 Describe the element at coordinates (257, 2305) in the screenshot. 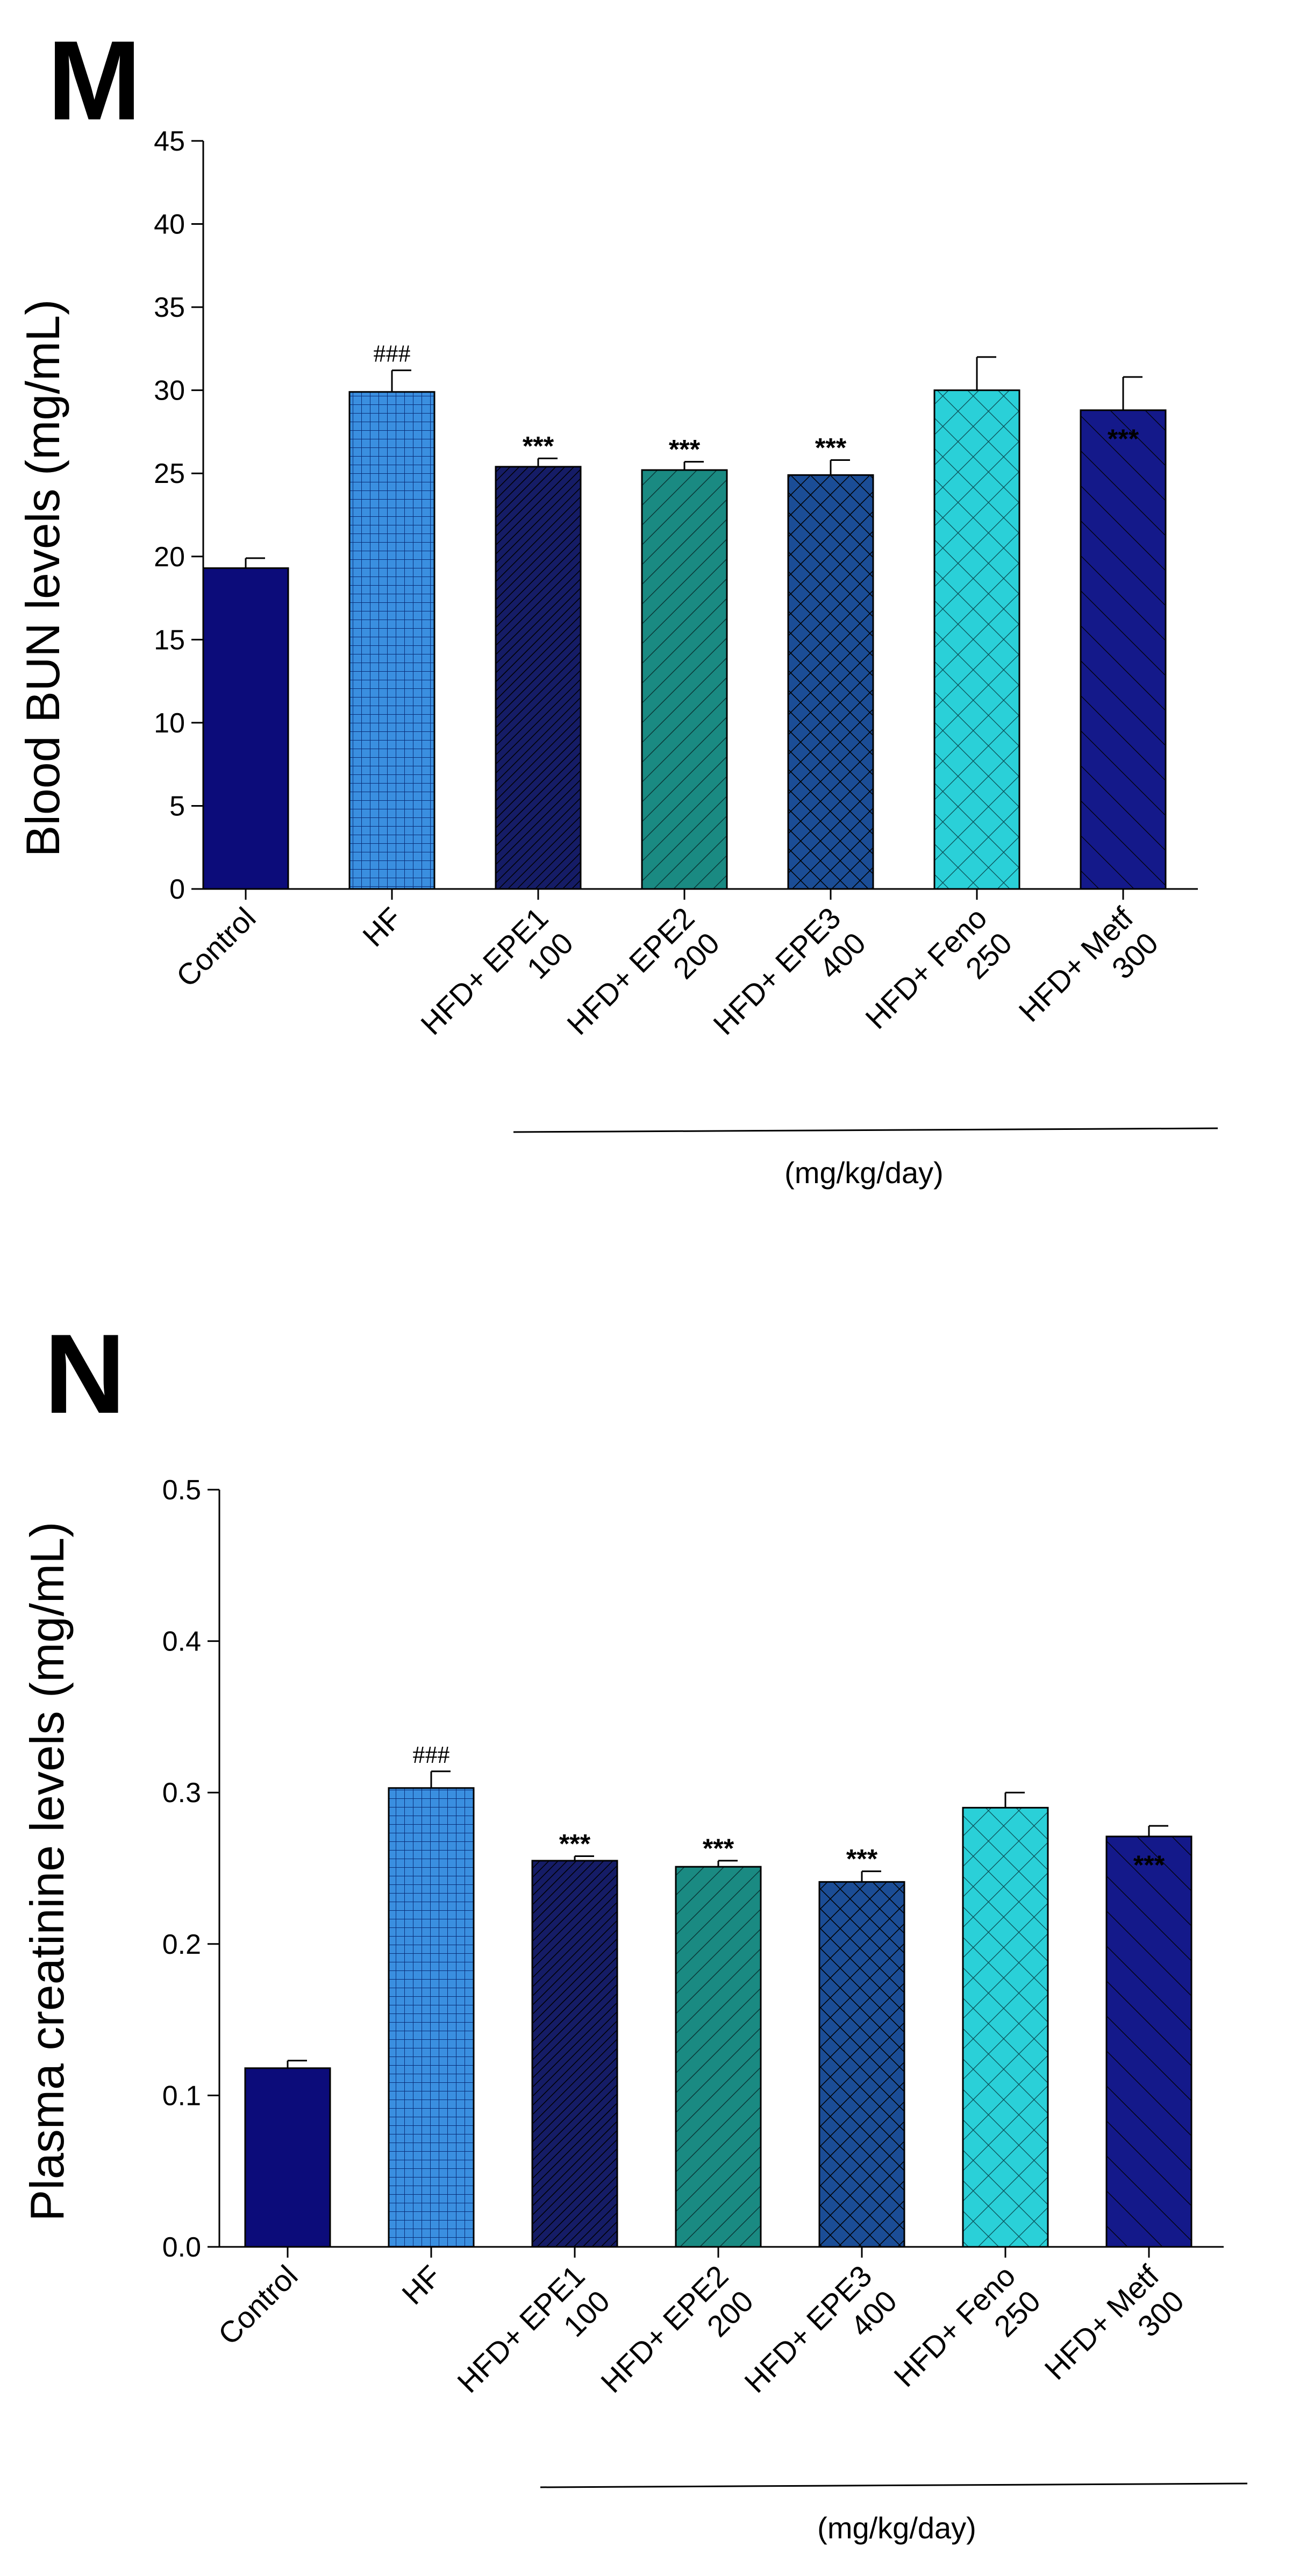

I see `x-category-label-n: Control` at that location.